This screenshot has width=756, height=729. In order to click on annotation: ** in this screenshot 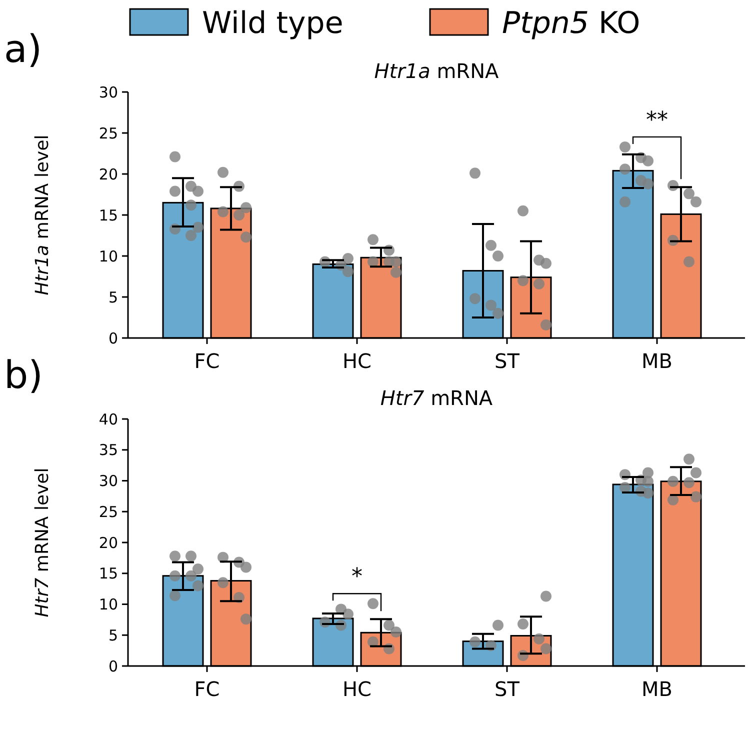, I will do `click(657, 120)`.